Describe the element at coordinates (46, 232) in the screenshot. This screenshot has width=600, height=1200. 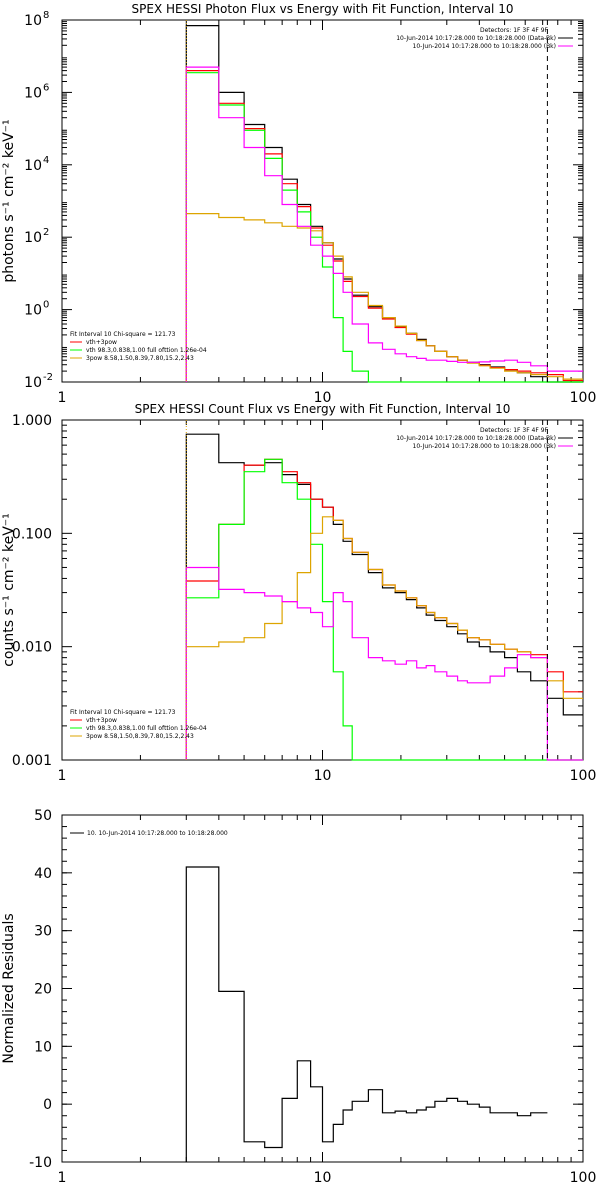
I see `y-tick-exponent: 2` at that location.